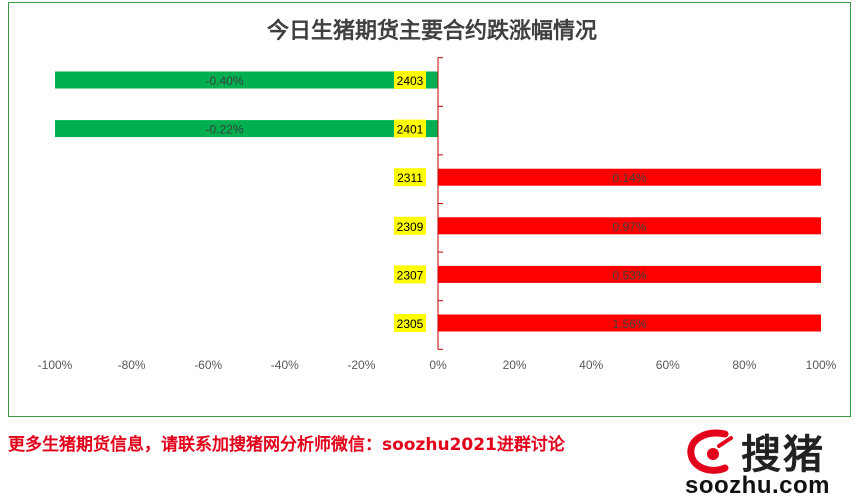 Image resolution: width=857 pixels, height=504 pixels. I want to click on x-tick-label: 60%, so click(668, 365).